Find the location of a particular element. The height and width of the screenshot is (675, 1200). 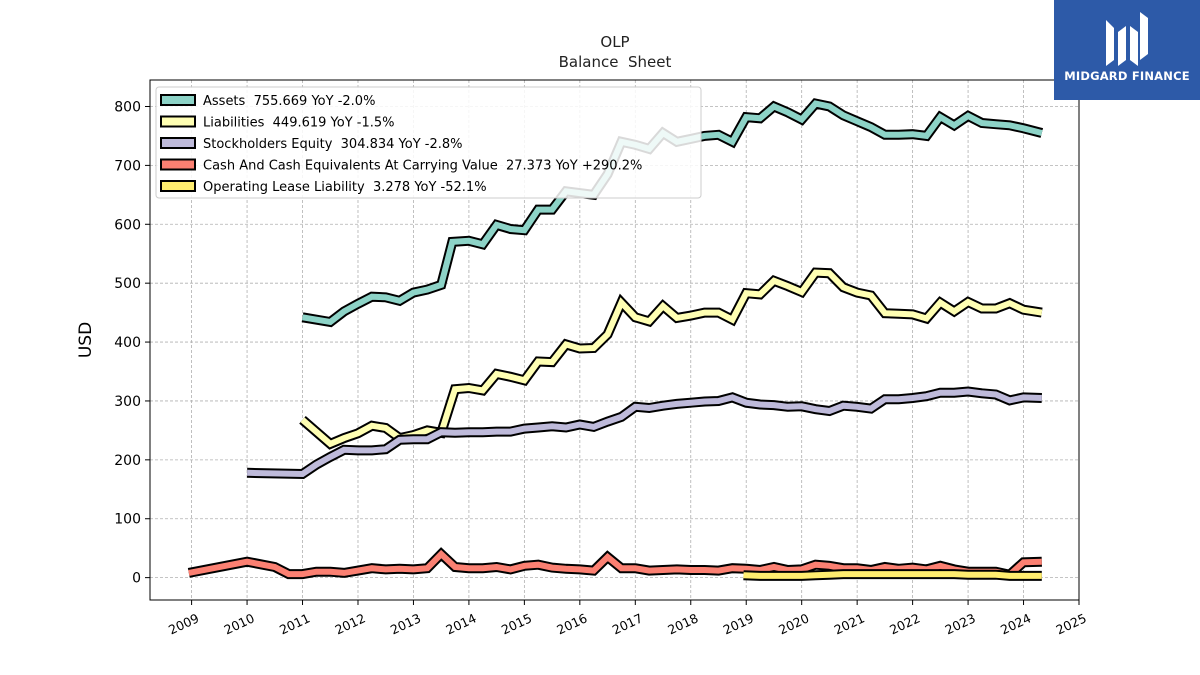

x-tick-label: 2017 is located at coordinates (627, 623).